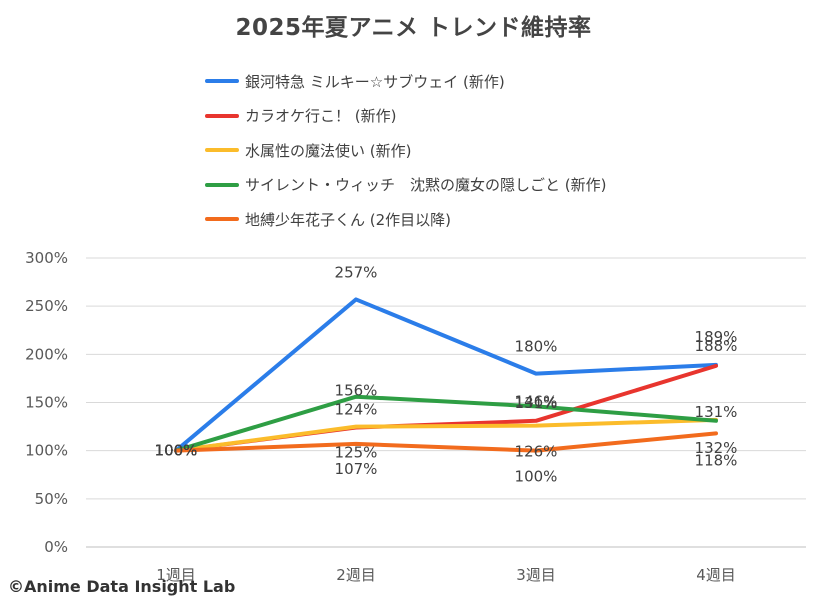 This screenshot has width=827, height=600. What do you see at coordinates (176, 575) in the screenshot?
I see `x-tick-label: 1週目` at bounding box center [176, 575].